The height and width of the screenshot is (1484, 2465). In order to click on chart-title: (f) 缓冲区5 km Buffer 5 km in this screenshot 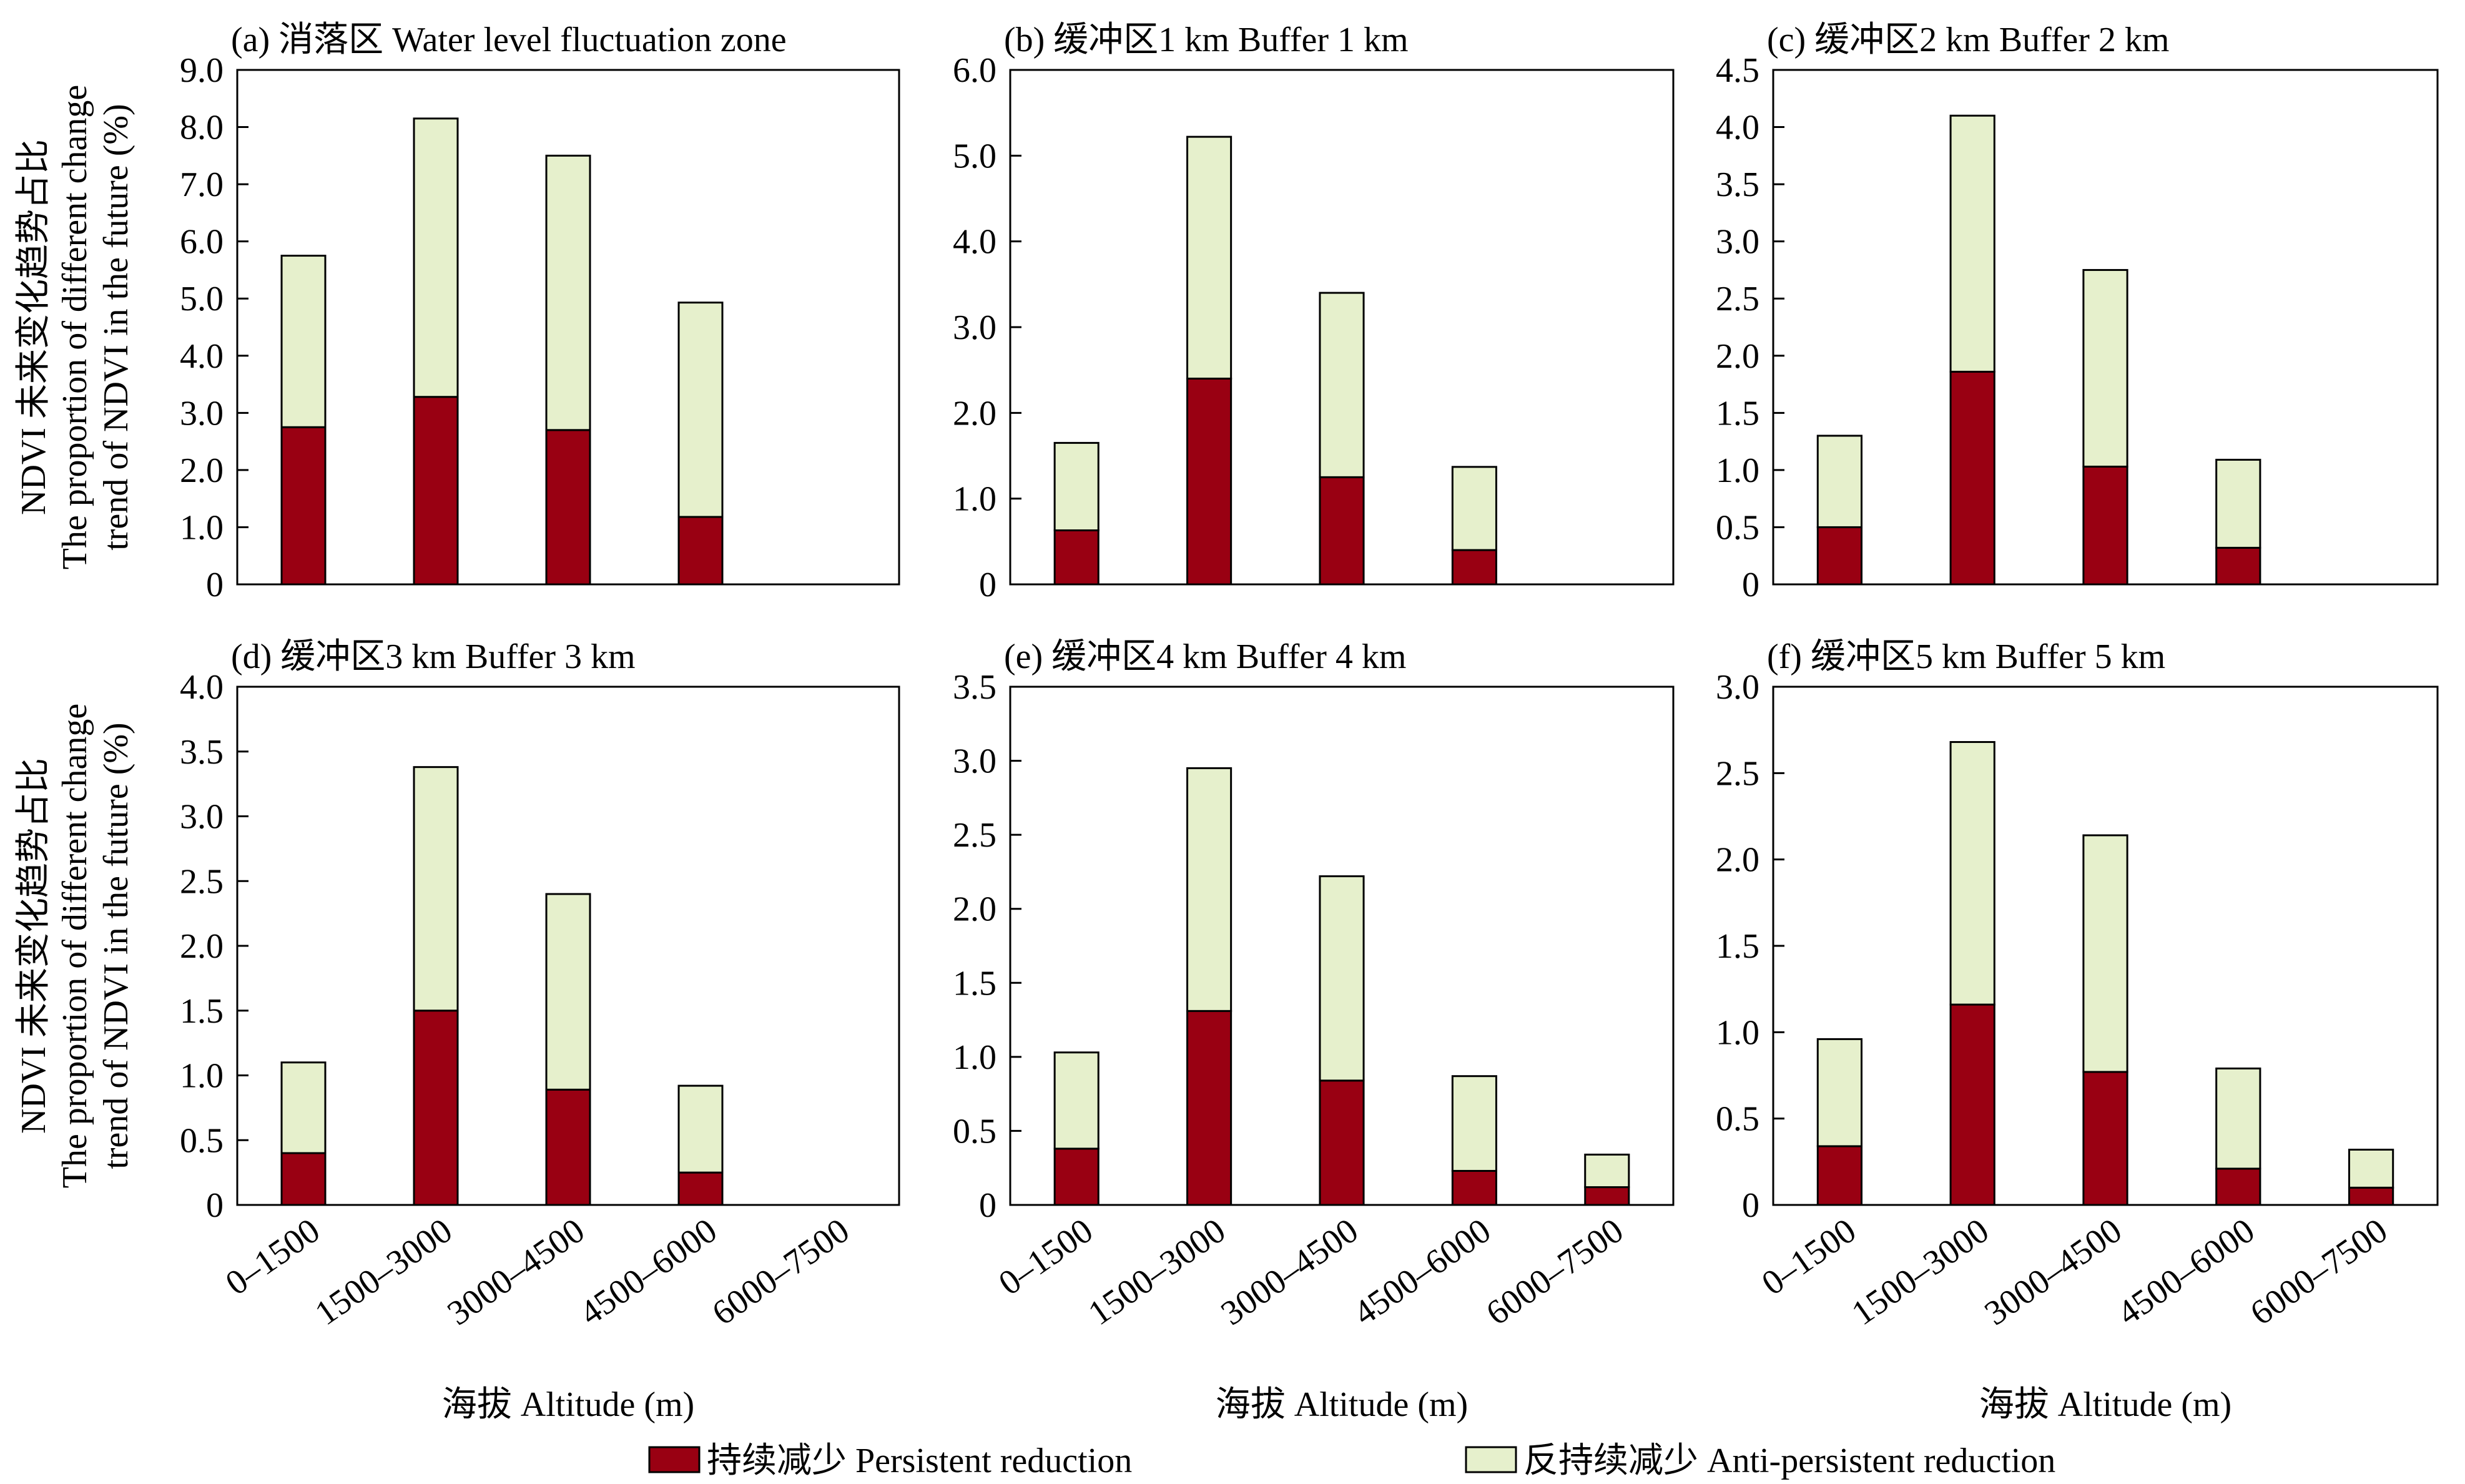, I will do `click(1966, 656)`.